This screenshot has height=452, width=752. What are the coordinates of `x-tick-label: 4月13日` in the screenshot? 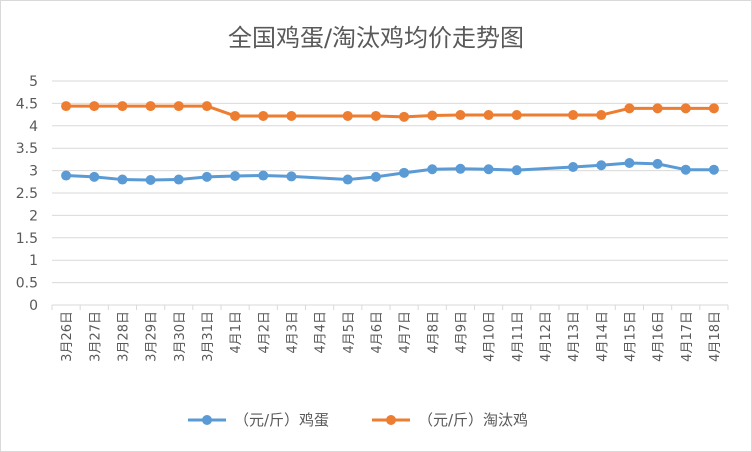 It's located at (574, 336).